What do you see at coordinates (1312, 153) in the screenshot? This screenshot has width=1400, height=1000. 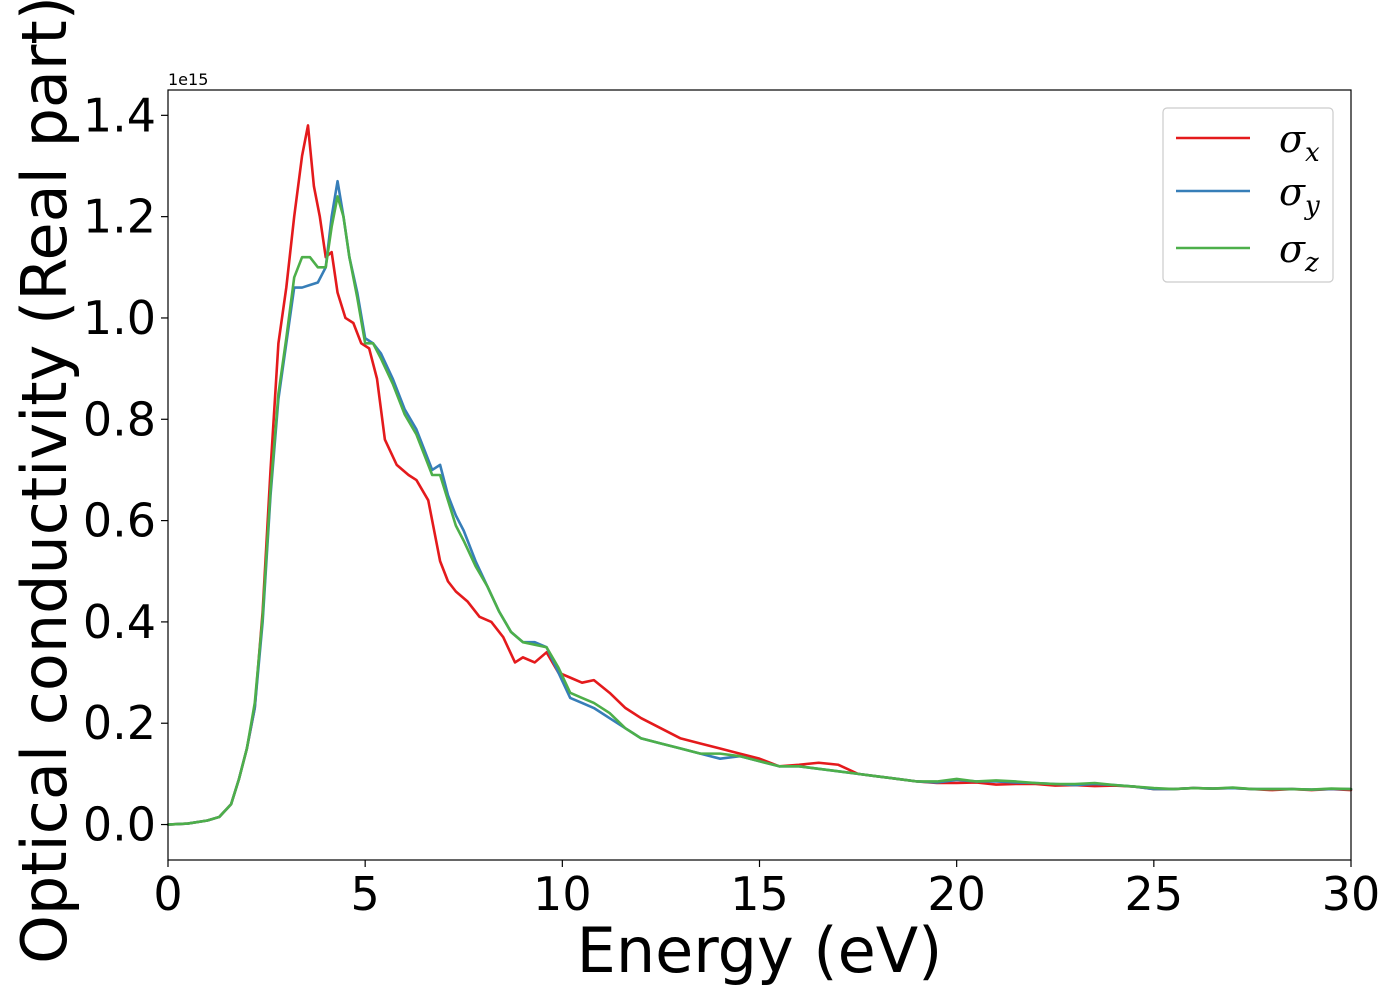 I see `legend-subscript: x` at bounding box center [1312, 153].